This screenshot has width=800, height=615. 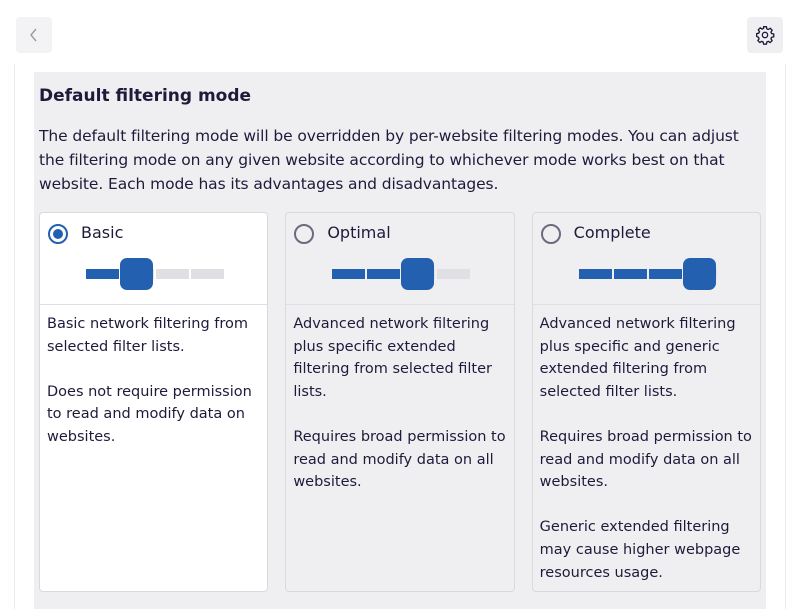 I want to click on mode-header: Optimal, so click(x=400, y=259).